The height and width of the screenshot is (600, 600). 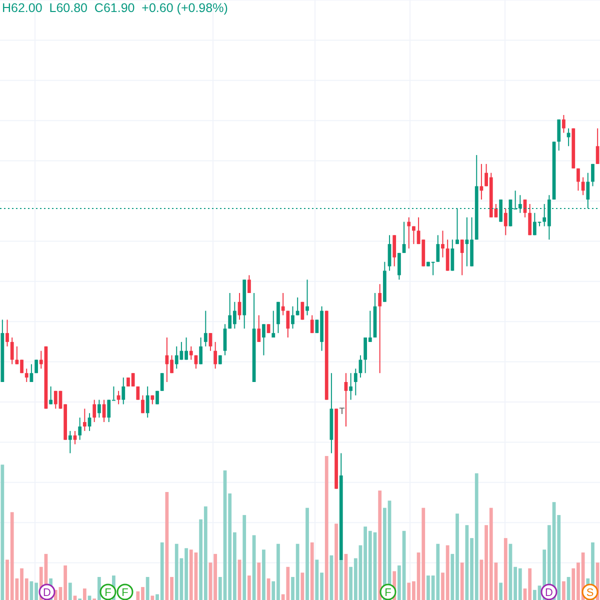 What do you see at coordinates (342, 411) in the screenshot?
I see `annotation: T` at bounding box center [342, 411].